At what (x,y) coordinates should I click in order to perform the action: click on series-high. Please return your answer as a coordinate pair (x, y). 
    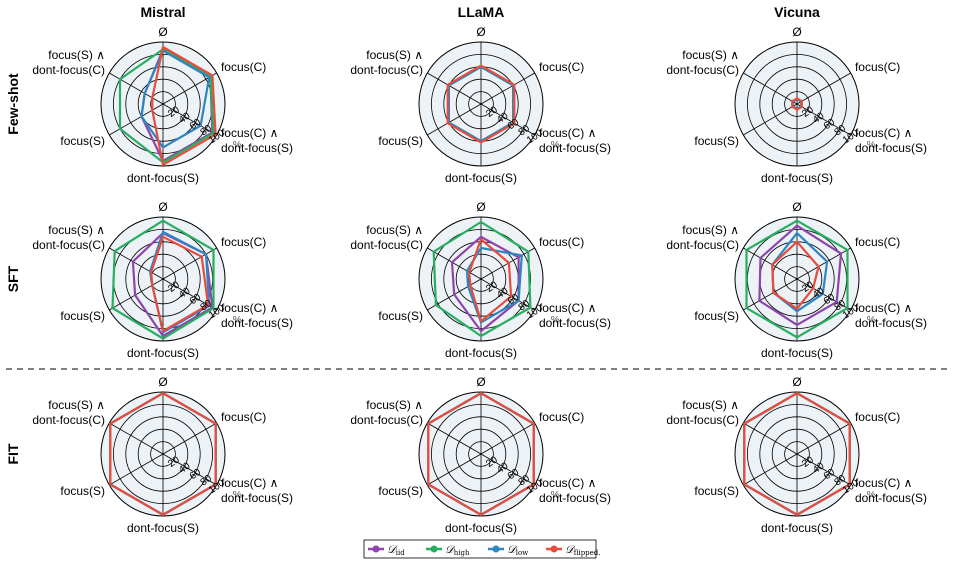
    Looking at the image, I should click on (797, 279).